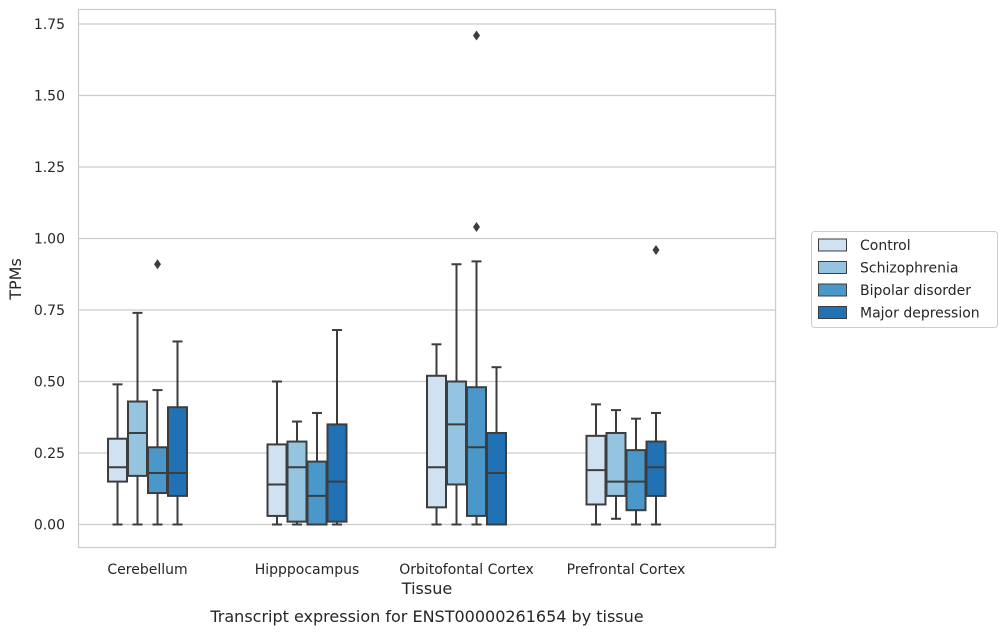  What do you see at coordinates (49, 168) in the screenshot?
I see `y-tick-label: 1.25` at bounding box center [49, 168].